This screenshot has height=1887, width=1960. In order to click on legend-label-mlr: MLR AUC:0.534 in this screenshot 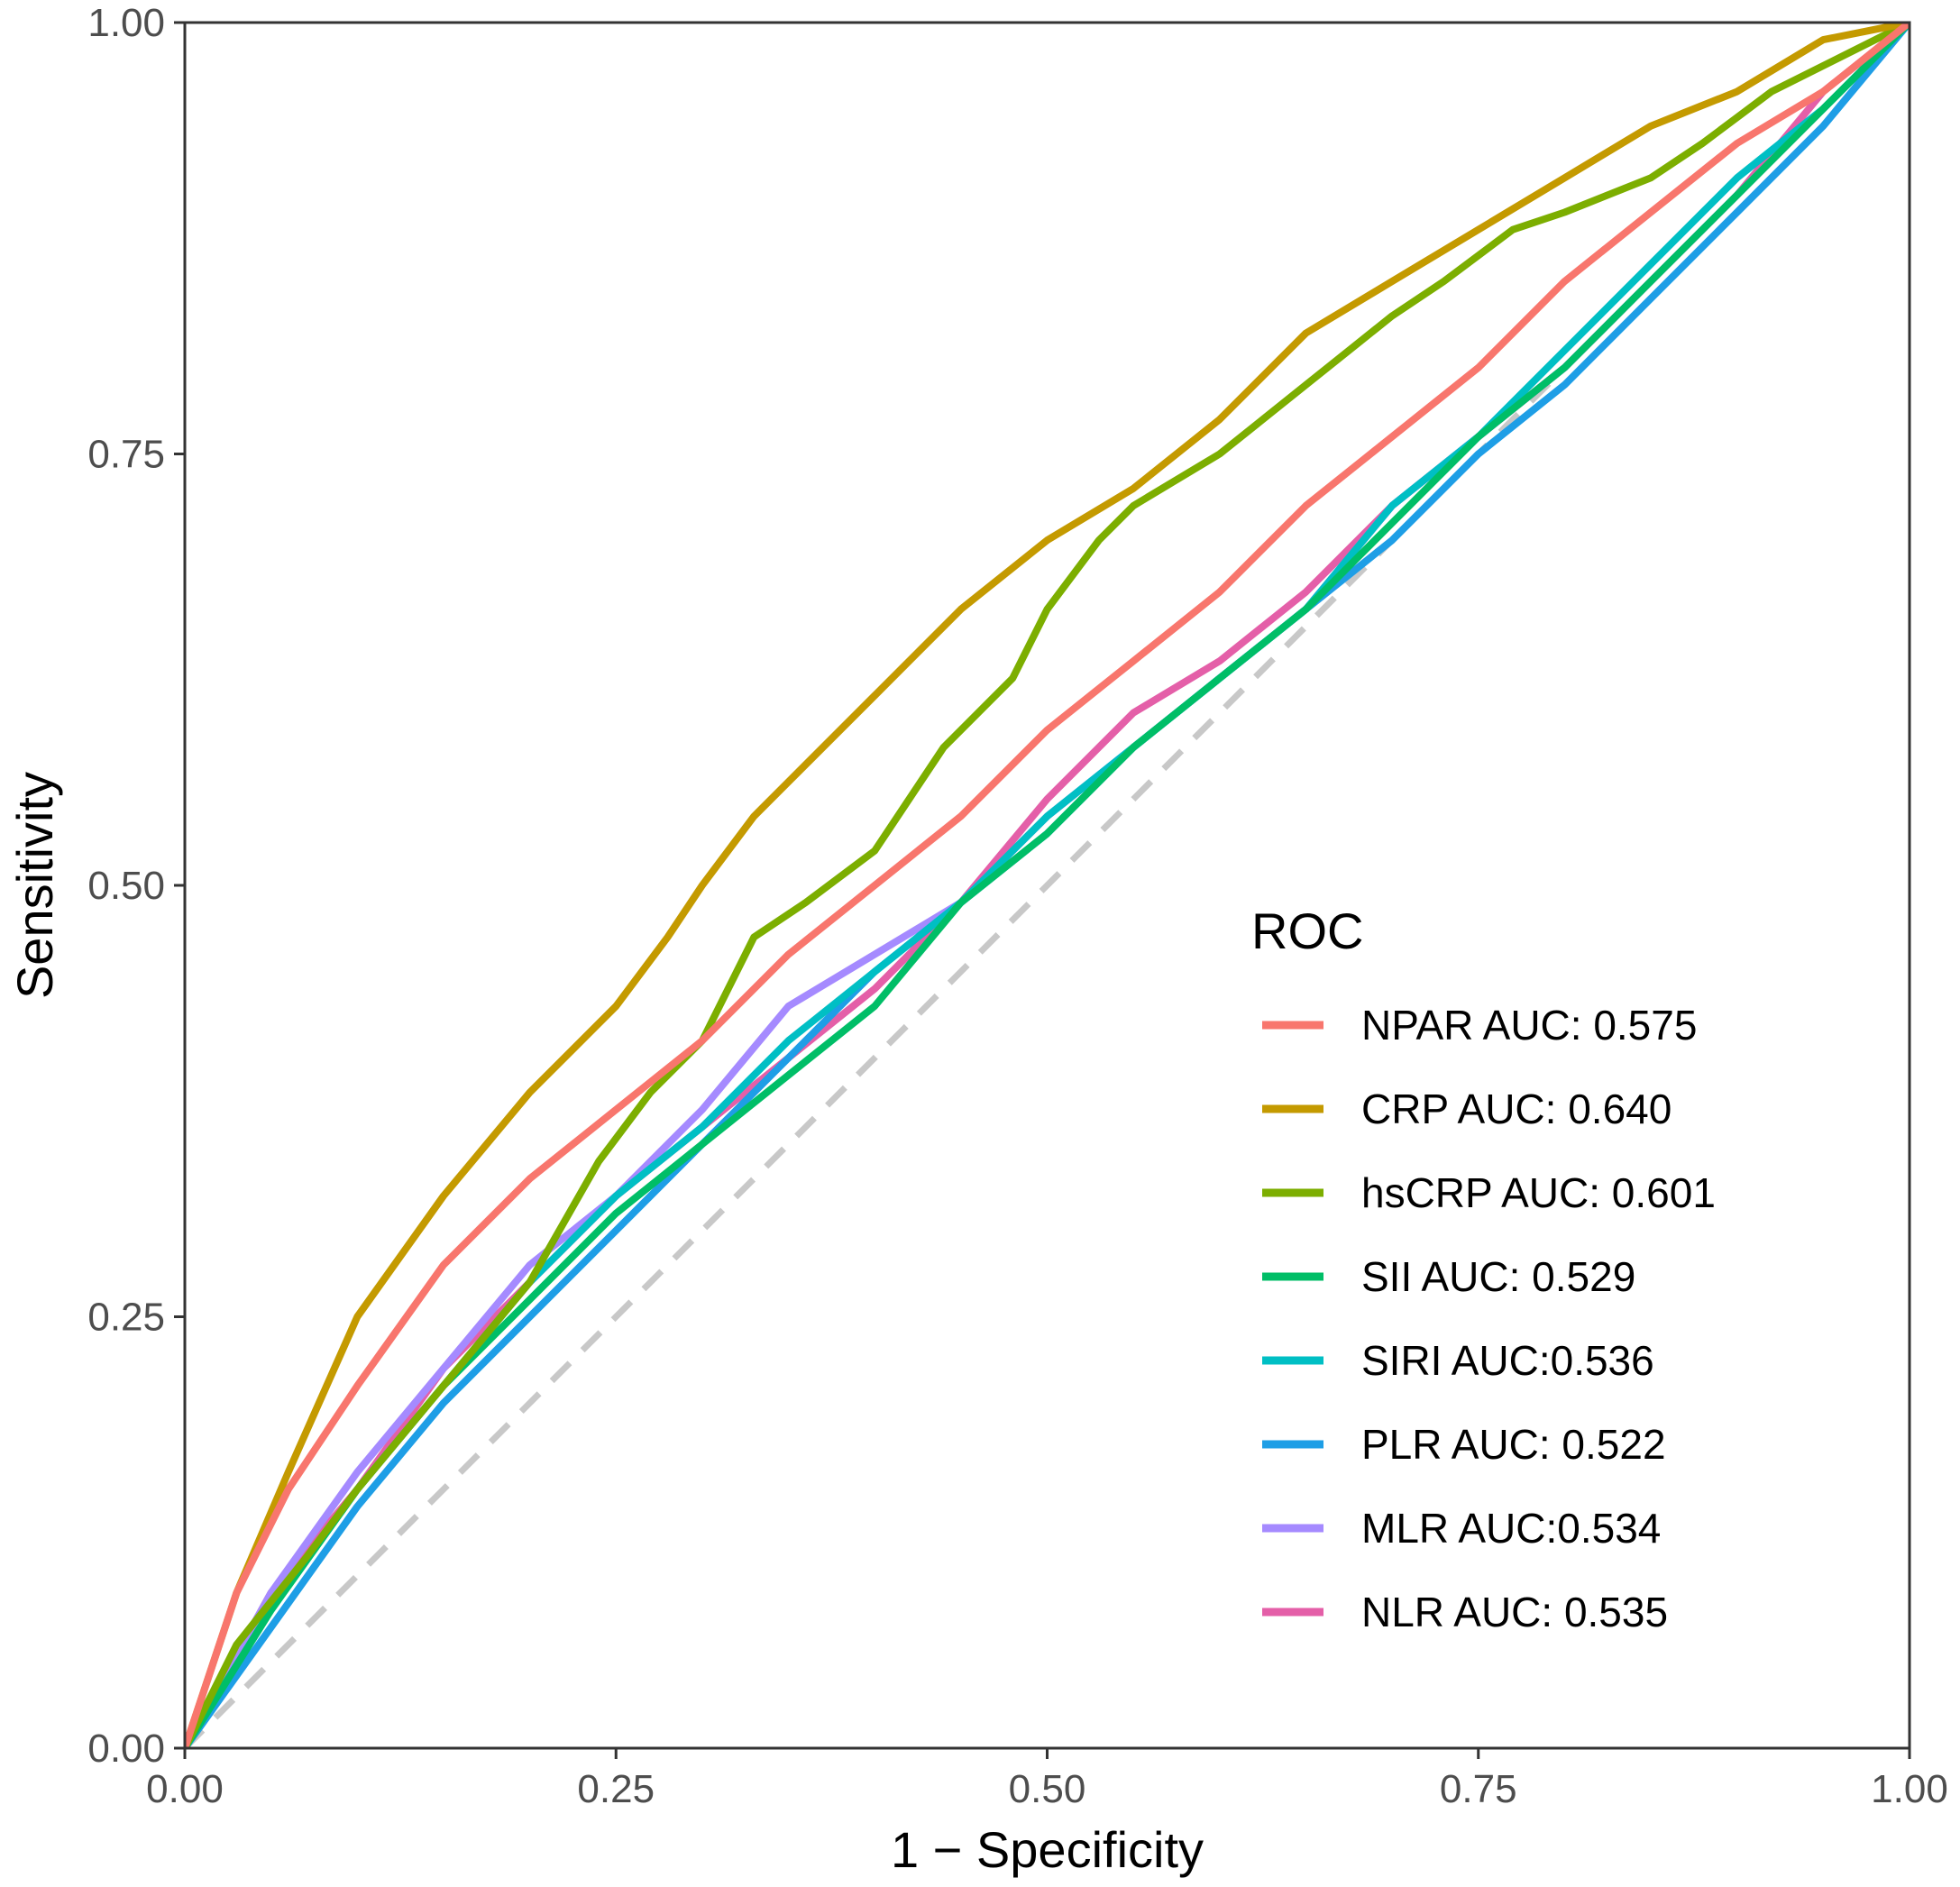, I will do `click(1511, 1528)`.